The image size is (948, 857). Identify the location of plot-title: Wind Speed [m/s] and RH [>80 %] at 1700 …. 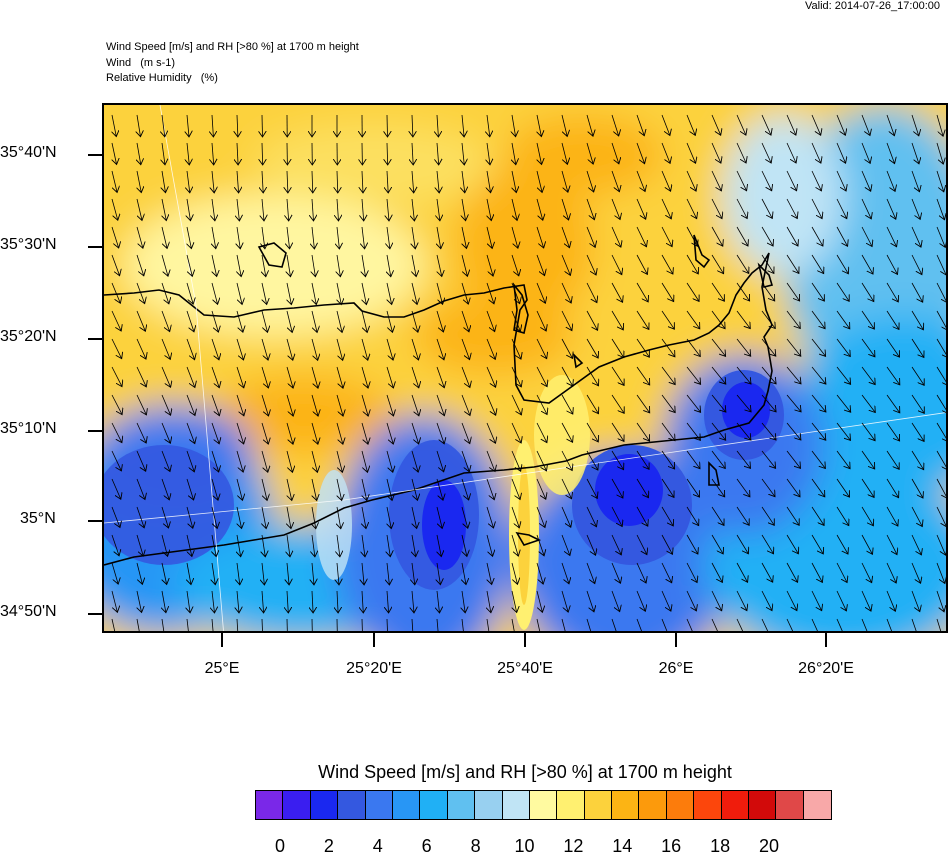
(232, 47).